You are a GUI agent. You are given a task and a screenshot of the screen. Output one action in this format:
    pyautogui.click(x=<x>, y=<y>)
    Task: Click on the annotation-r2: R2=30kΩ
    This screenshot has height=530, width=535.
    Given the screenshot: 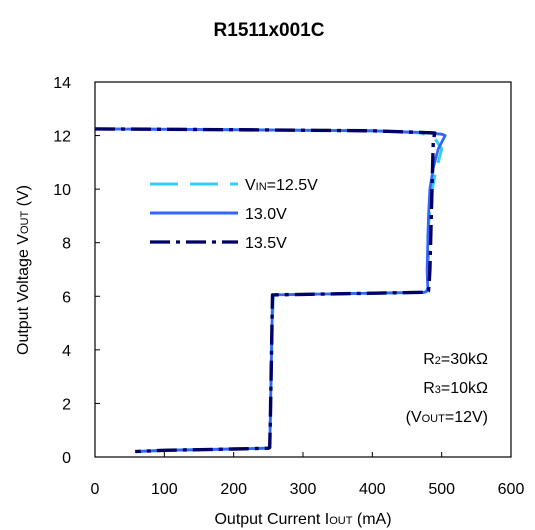 What is the action you would take?
    pyautogui.click(x=455, y=359)
    